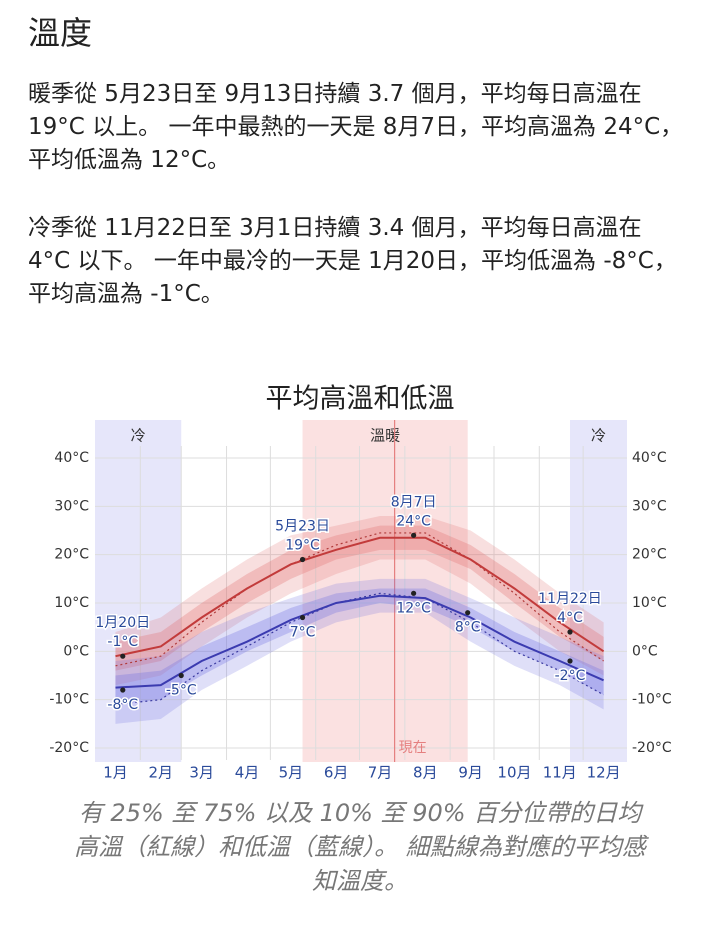 This screenshot has width=720, height=931. Describe the element at coordinates (570, 599) in the screenshot. I see `date-label: 11月22日` at that location.